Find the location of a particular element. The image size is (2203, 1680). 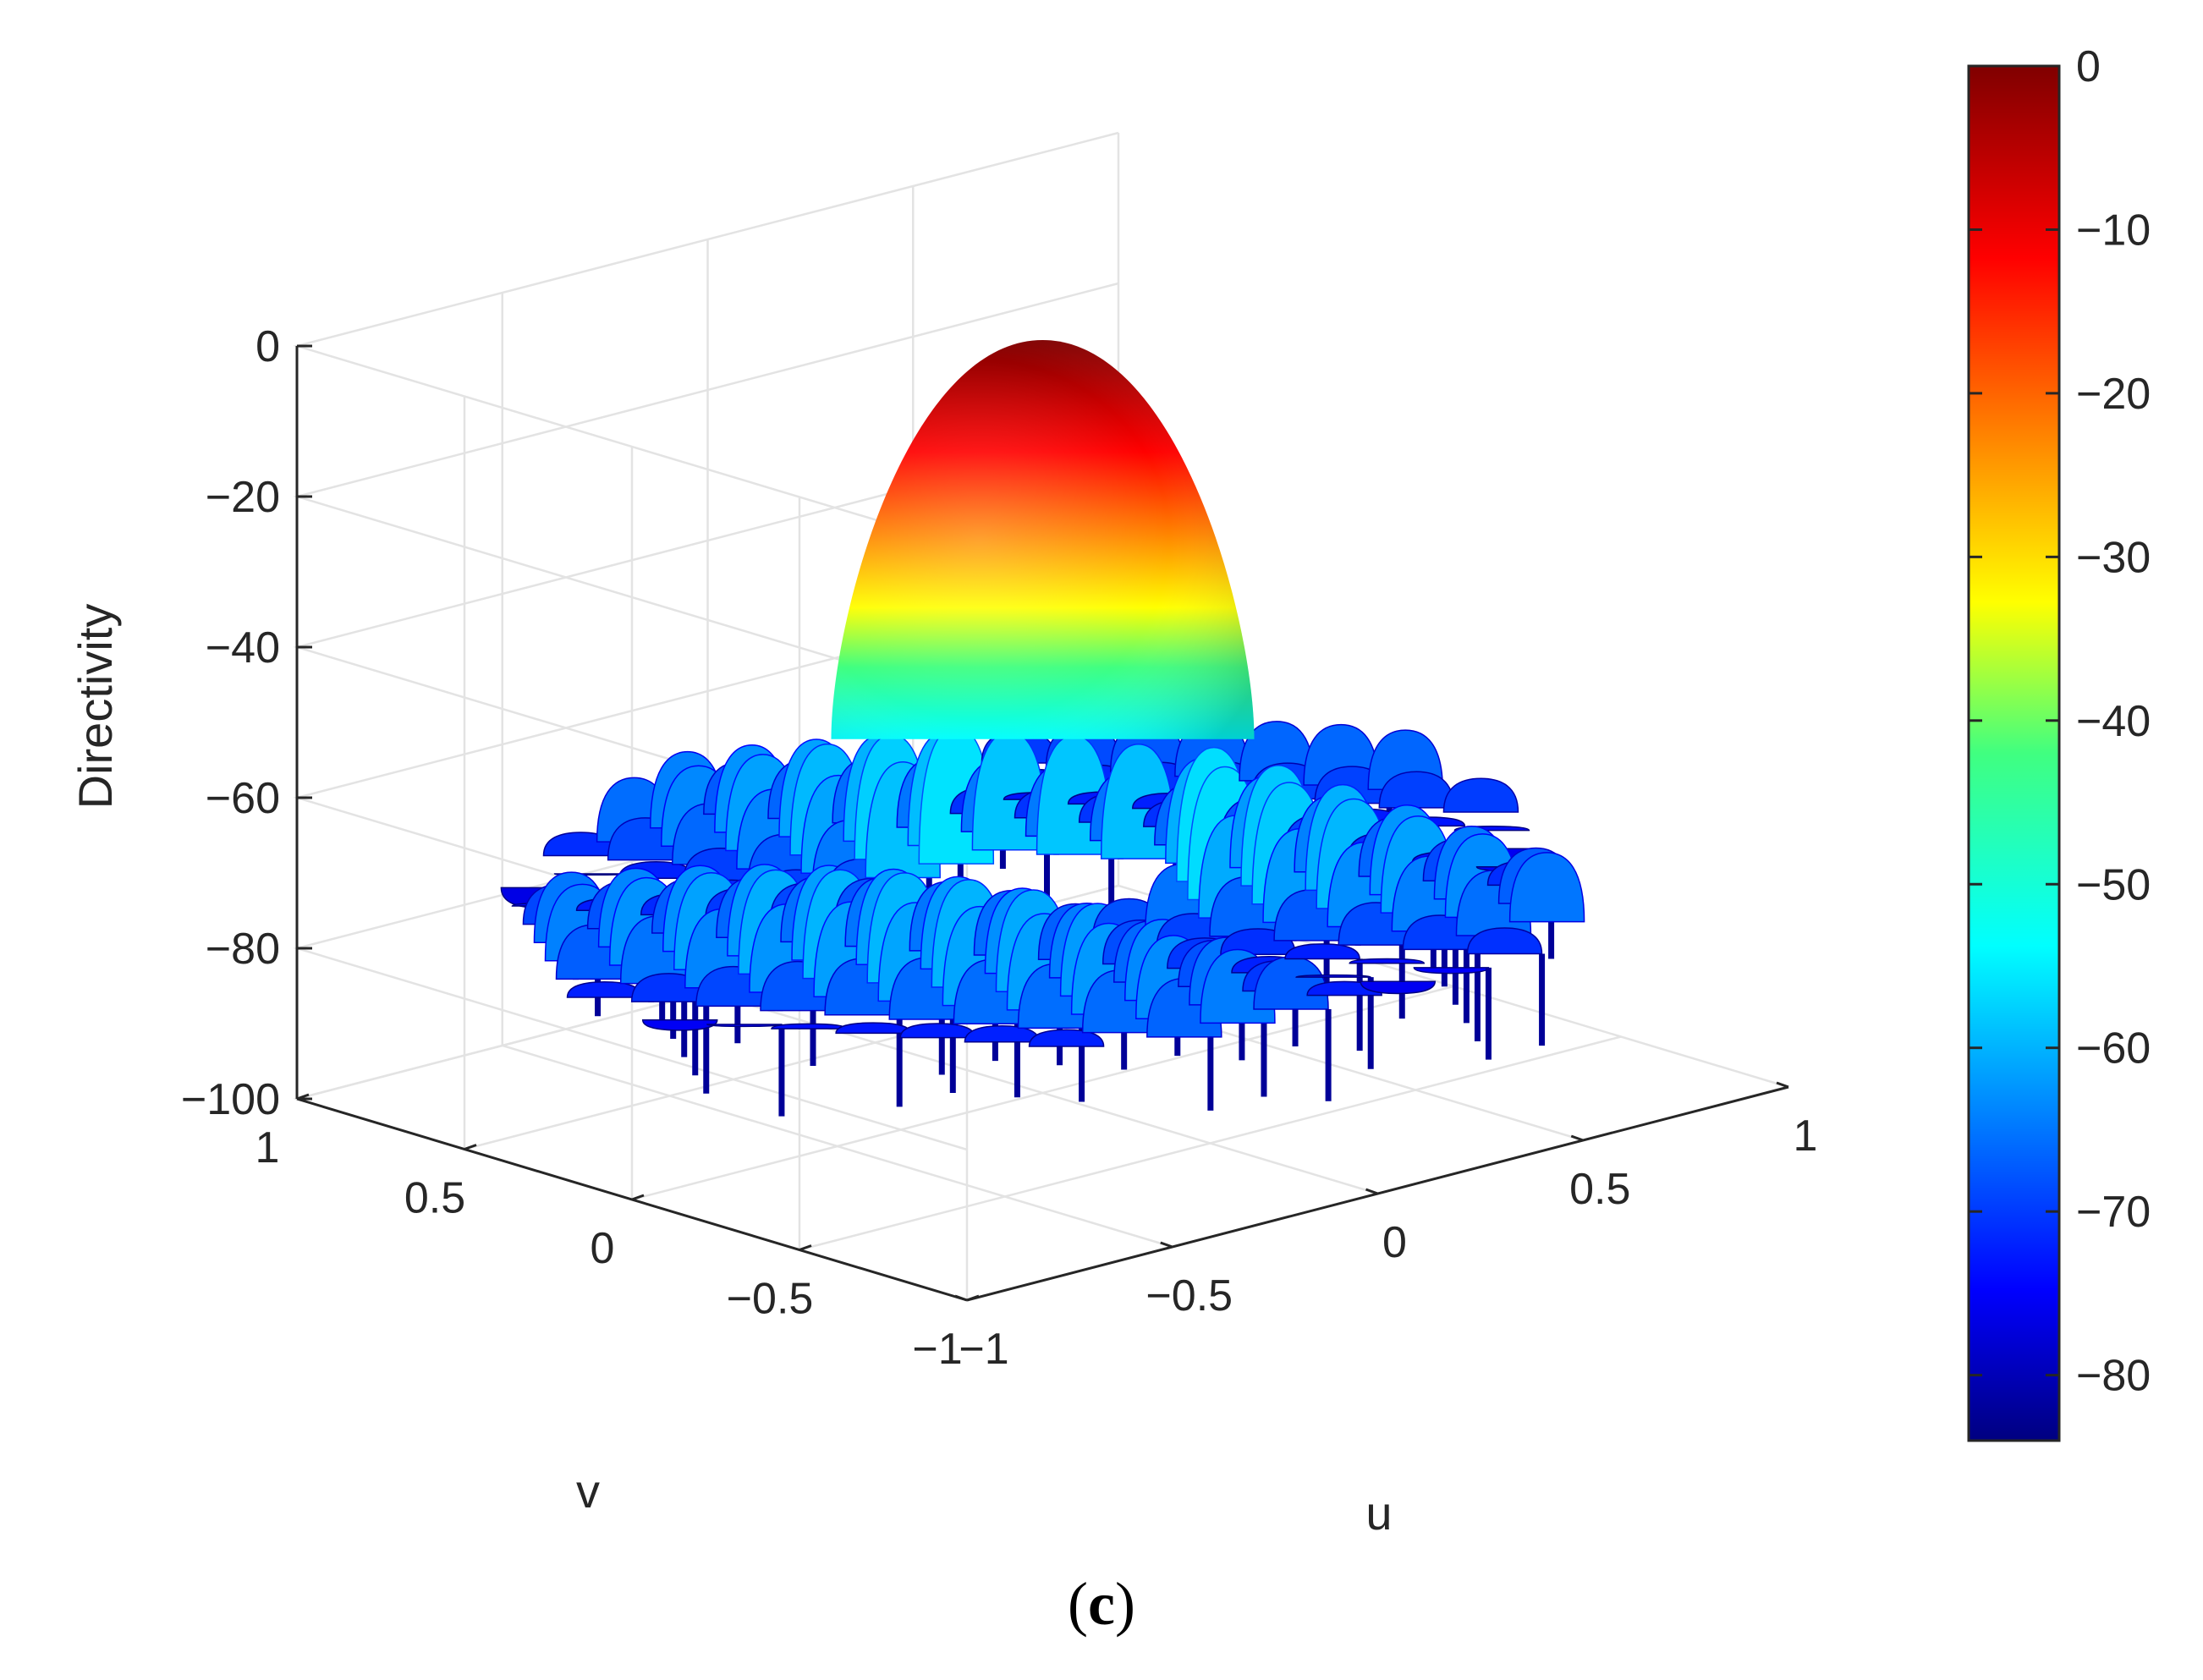

u-tick-label: −0.5 is located at coordinates (1189, 1295).